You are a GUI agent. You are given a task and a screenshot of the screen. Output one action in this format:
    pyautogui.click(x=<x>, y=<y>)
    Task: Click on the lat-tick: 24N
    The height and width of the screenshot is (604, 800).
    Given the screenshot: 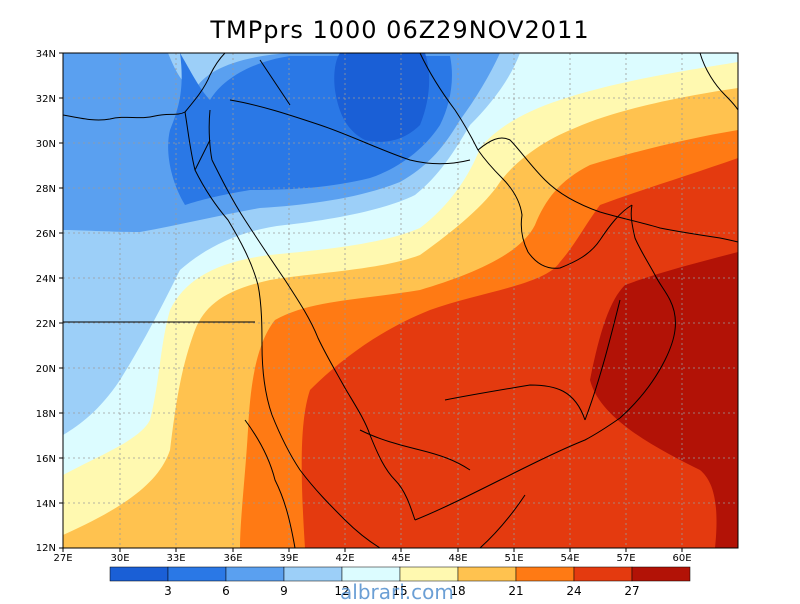 What is the action you would take?
    pyautogui.click(x=46, y=279)
    